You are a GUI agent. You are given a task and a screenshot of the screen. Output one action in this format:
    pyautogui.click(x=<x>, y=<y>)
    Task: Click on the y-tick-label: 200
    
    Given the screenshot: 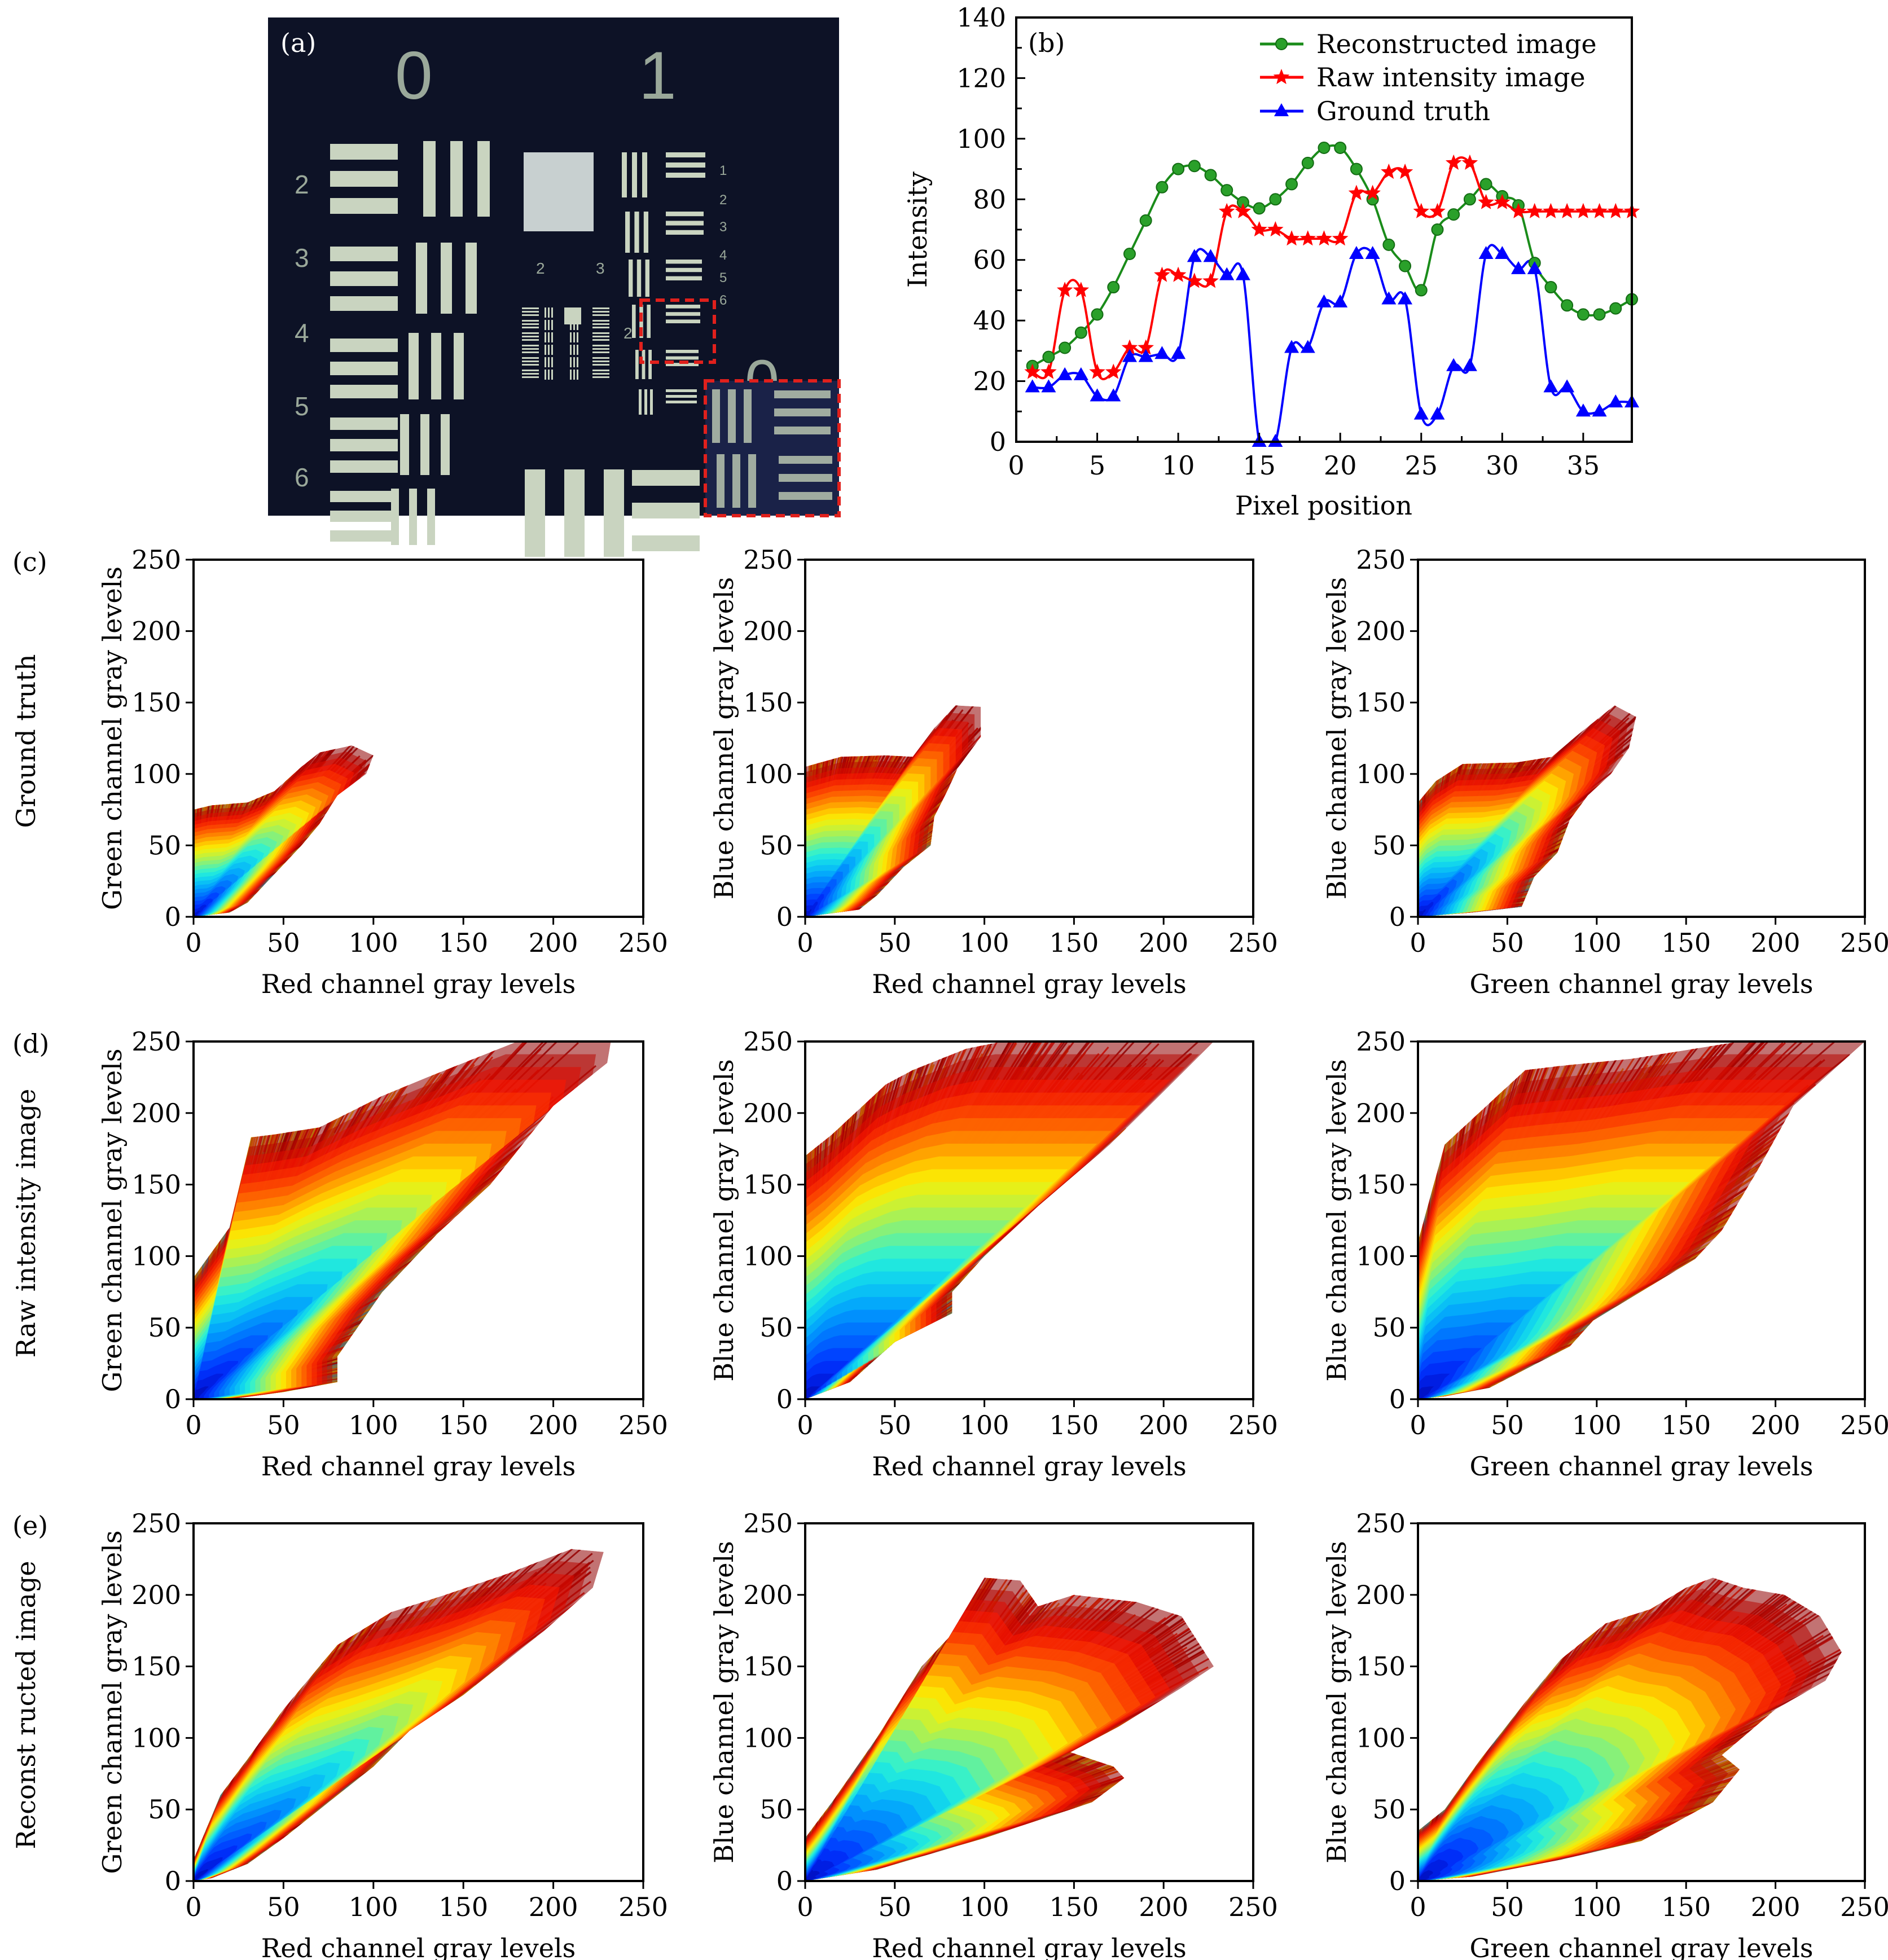 What is the action you would take?
    pyautogui.click(x=156, y=631)
    